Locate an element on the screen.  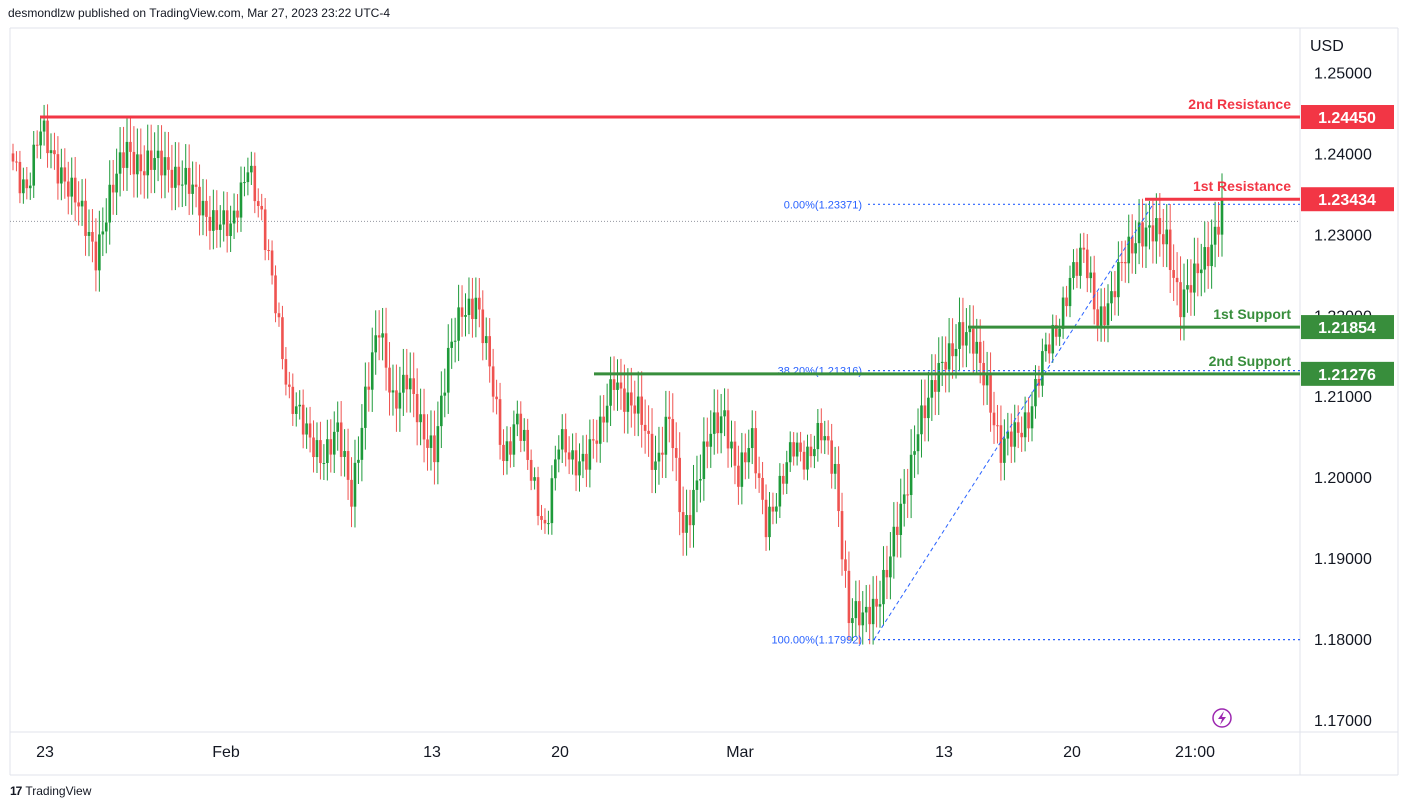
price-tick-label: 1.18000 is located at coordinates (1343, 640).